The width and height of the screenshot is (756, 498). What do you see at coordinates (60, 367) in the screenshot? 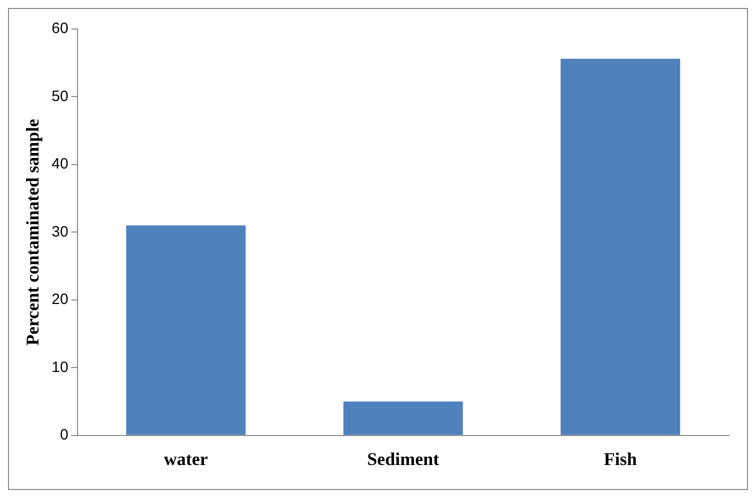
I see `y-tick-label: 10` at bounding box center [60, 367].